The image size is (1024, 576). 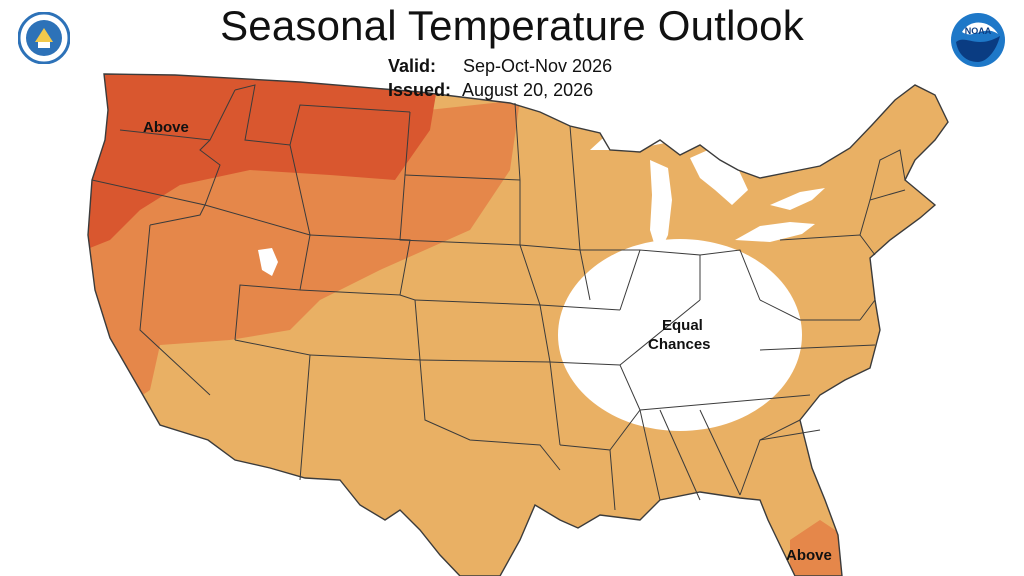 I want to click on valid-value: Sep-Oct-Nov 2026, so click(x=538, y=66).